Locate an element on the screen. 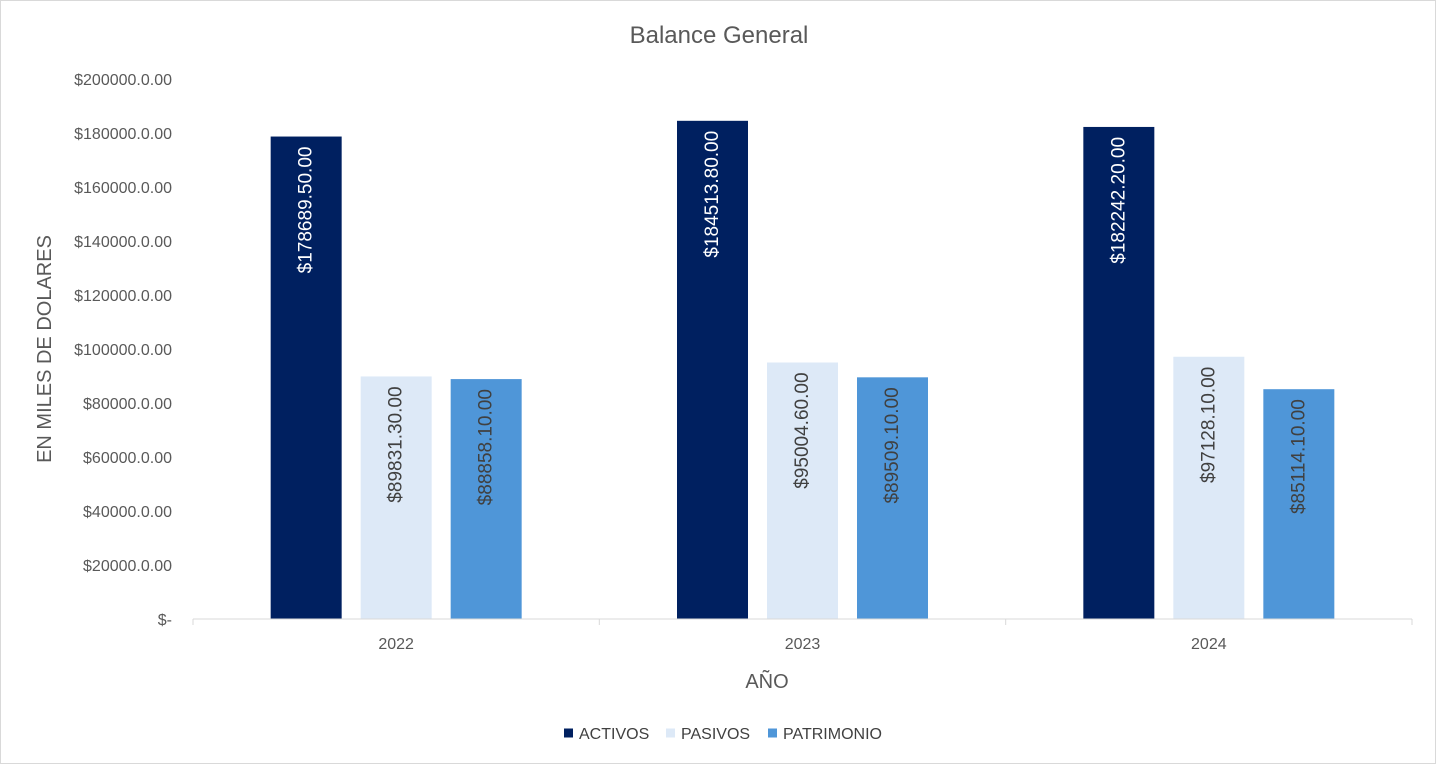 The image size is (1436, 765). y-tick-label: $100000.0.00 is located at coordinates (123, 350).